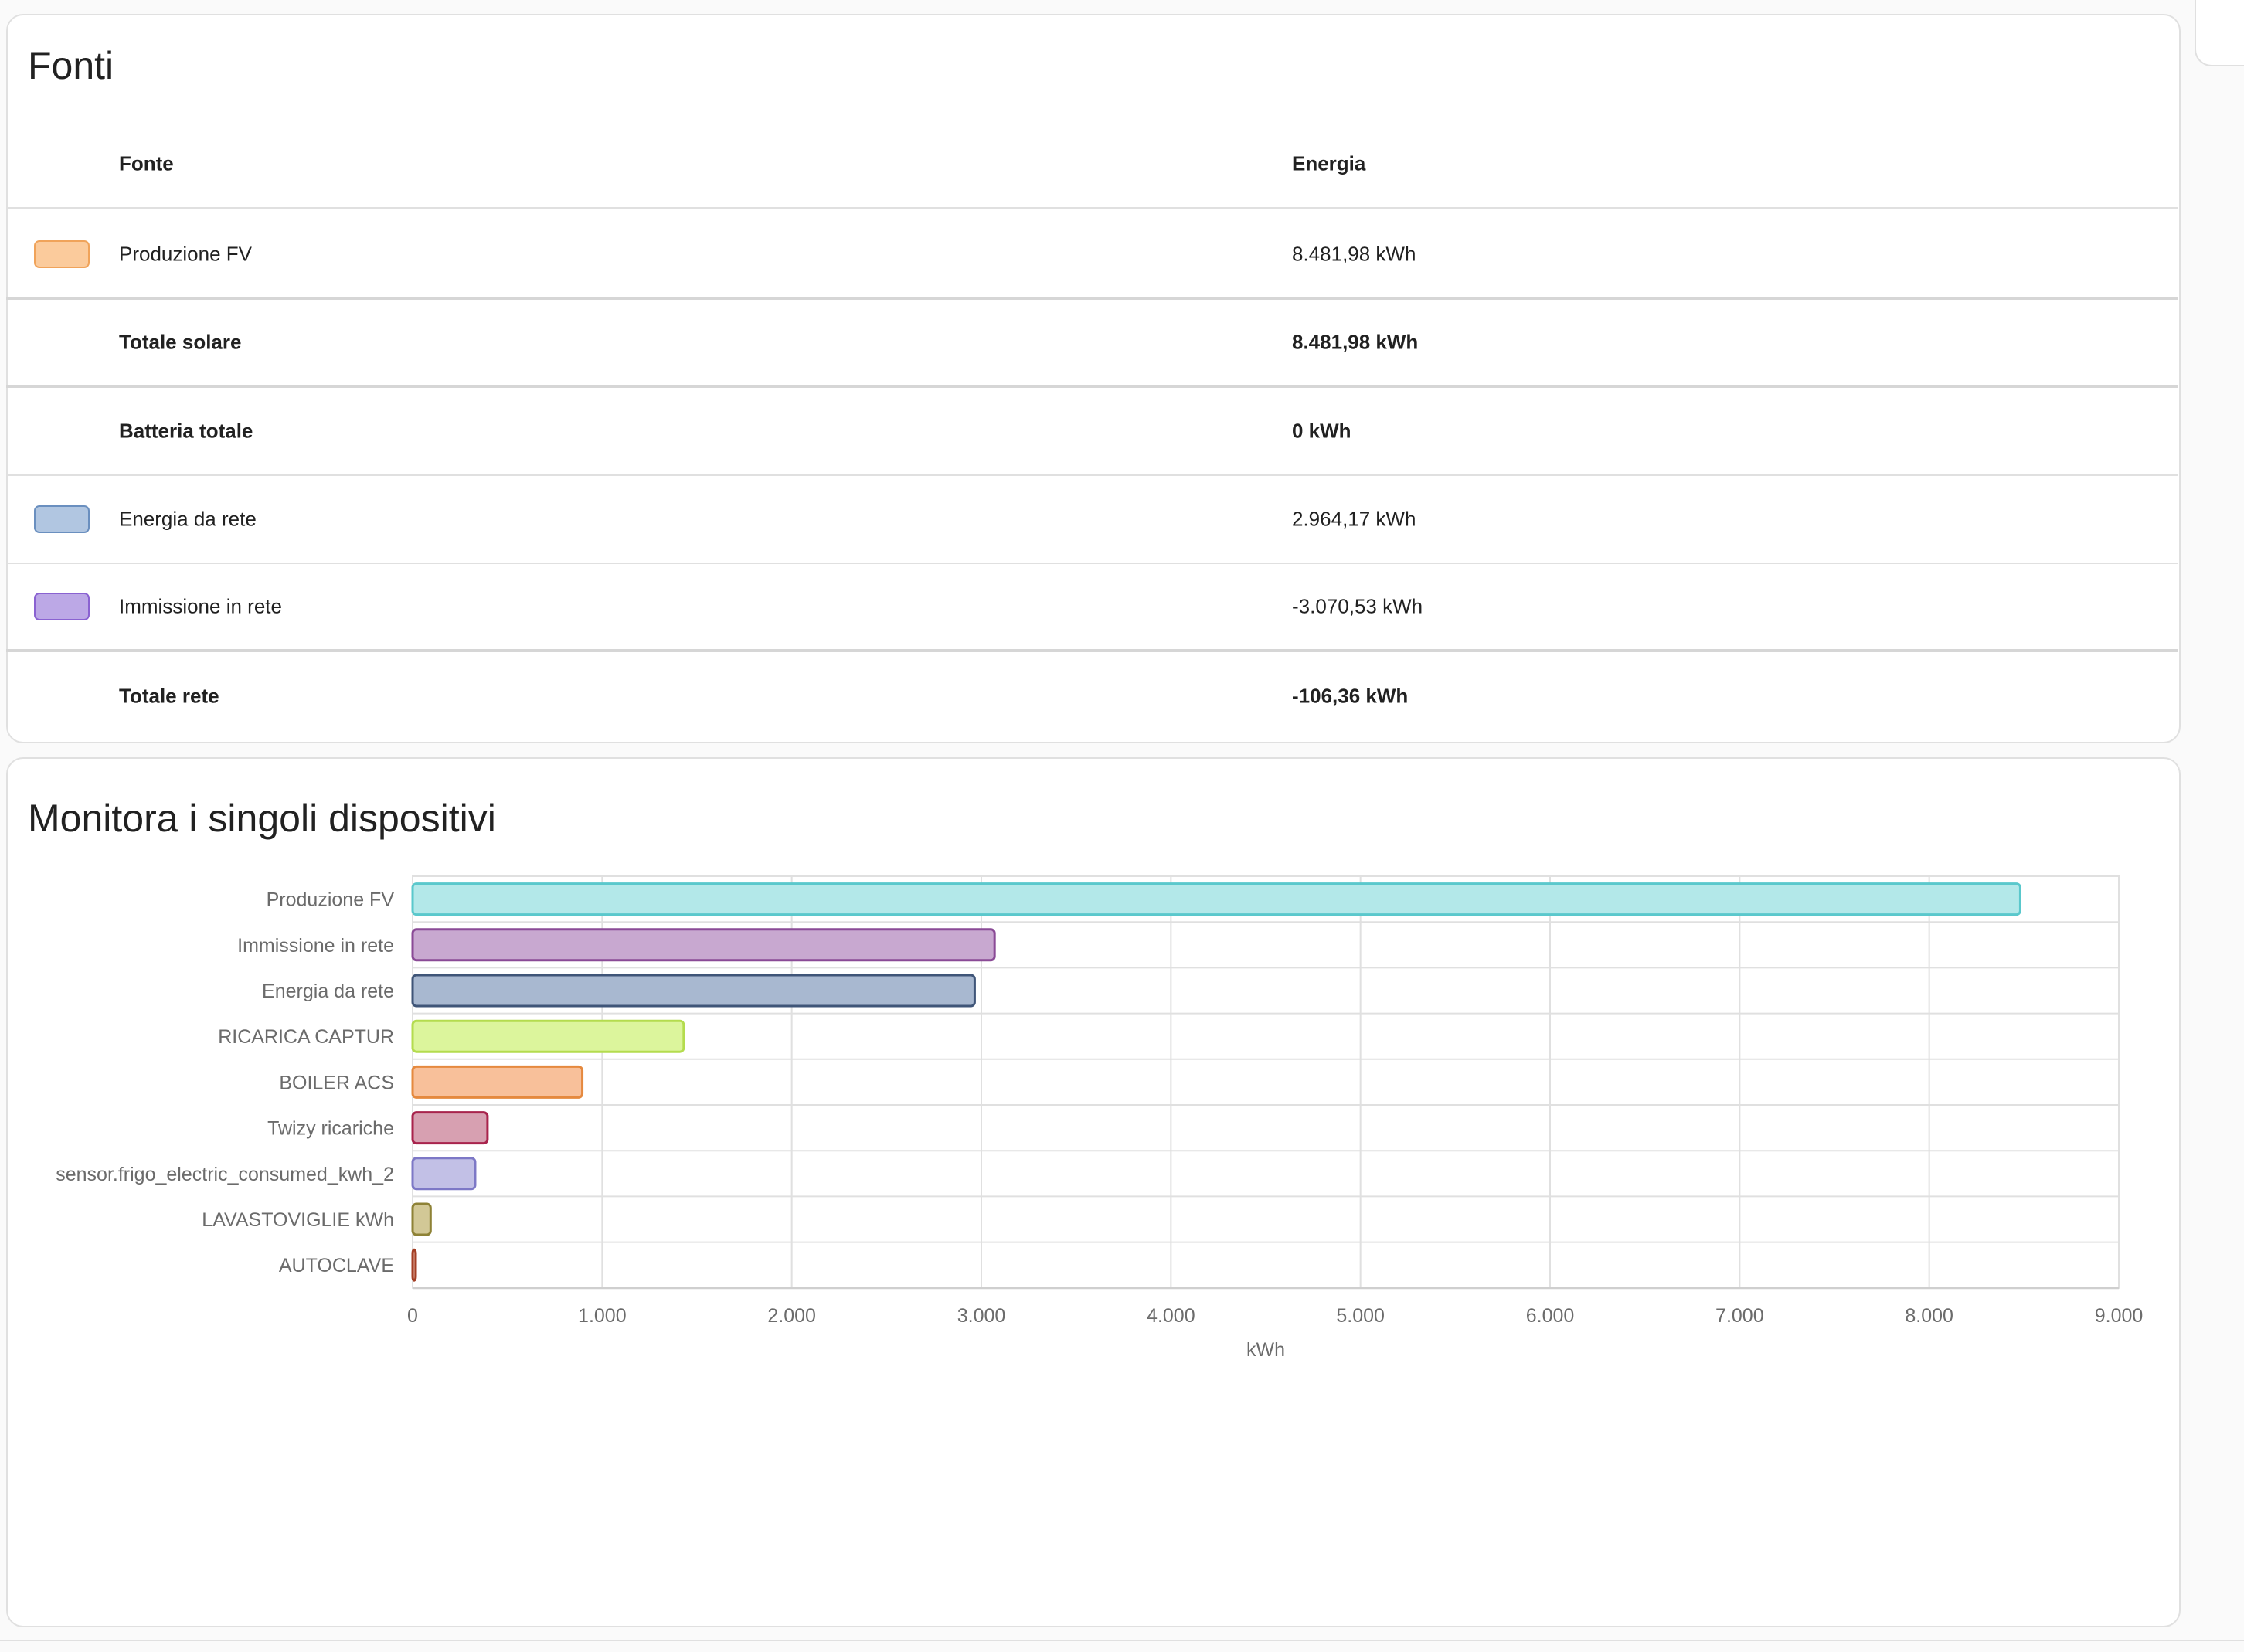  I want to click on source-label: Energia da rete, so click(188, 519).